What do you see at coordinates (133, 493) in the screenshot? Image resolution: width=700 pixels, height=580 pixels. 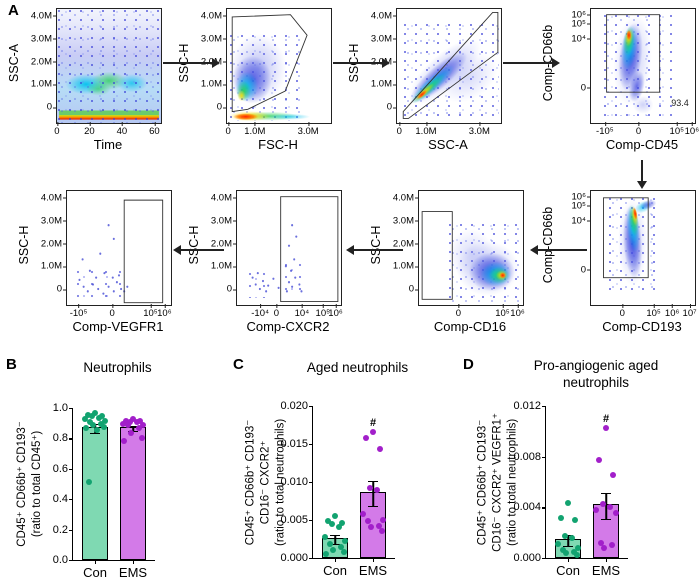 I see `bar-ems` at bounding box center [133, 493].